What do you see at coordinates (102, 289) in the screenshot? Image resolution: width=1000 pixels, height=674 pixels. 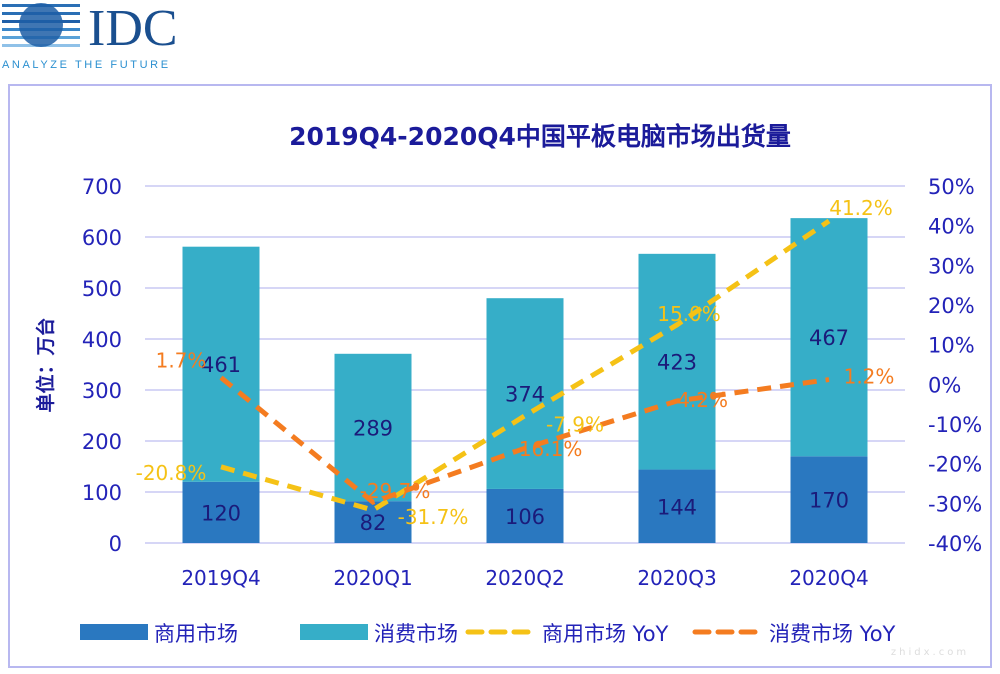 I see `y-tick-label: 500` at bounding box center [102, 289].